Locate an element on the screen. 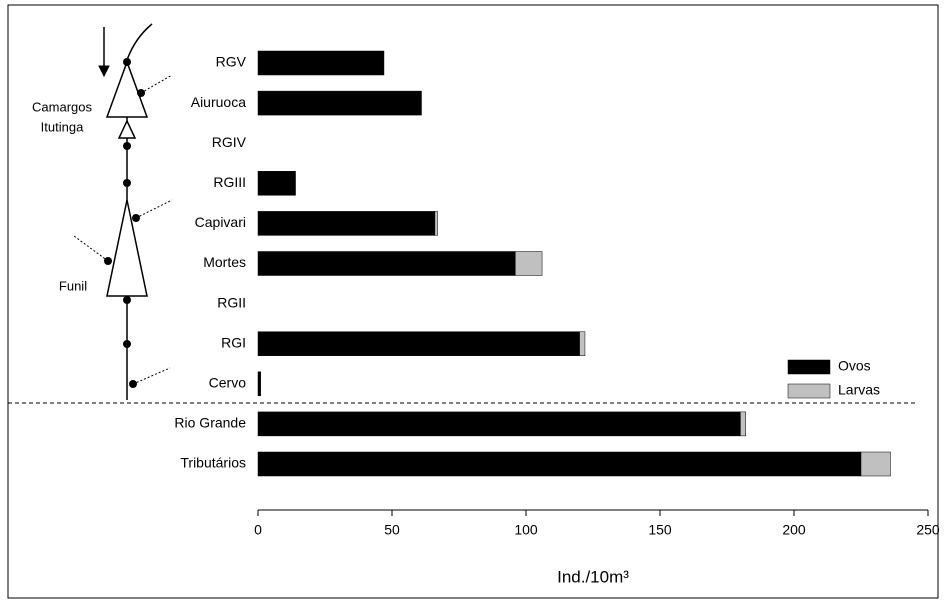  y-tick-label: Rio Grande is located at coordinates (210, 423).